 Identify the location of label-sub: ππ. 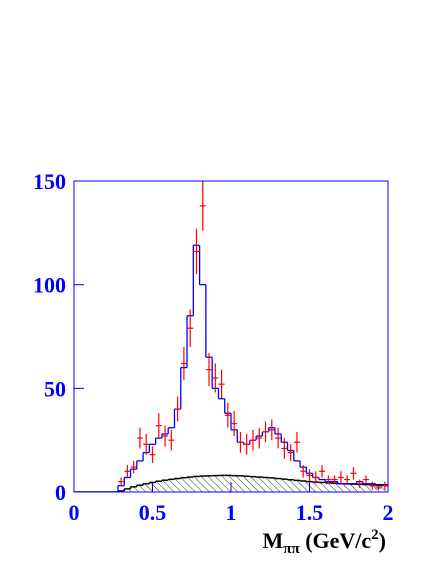
(291, 549).